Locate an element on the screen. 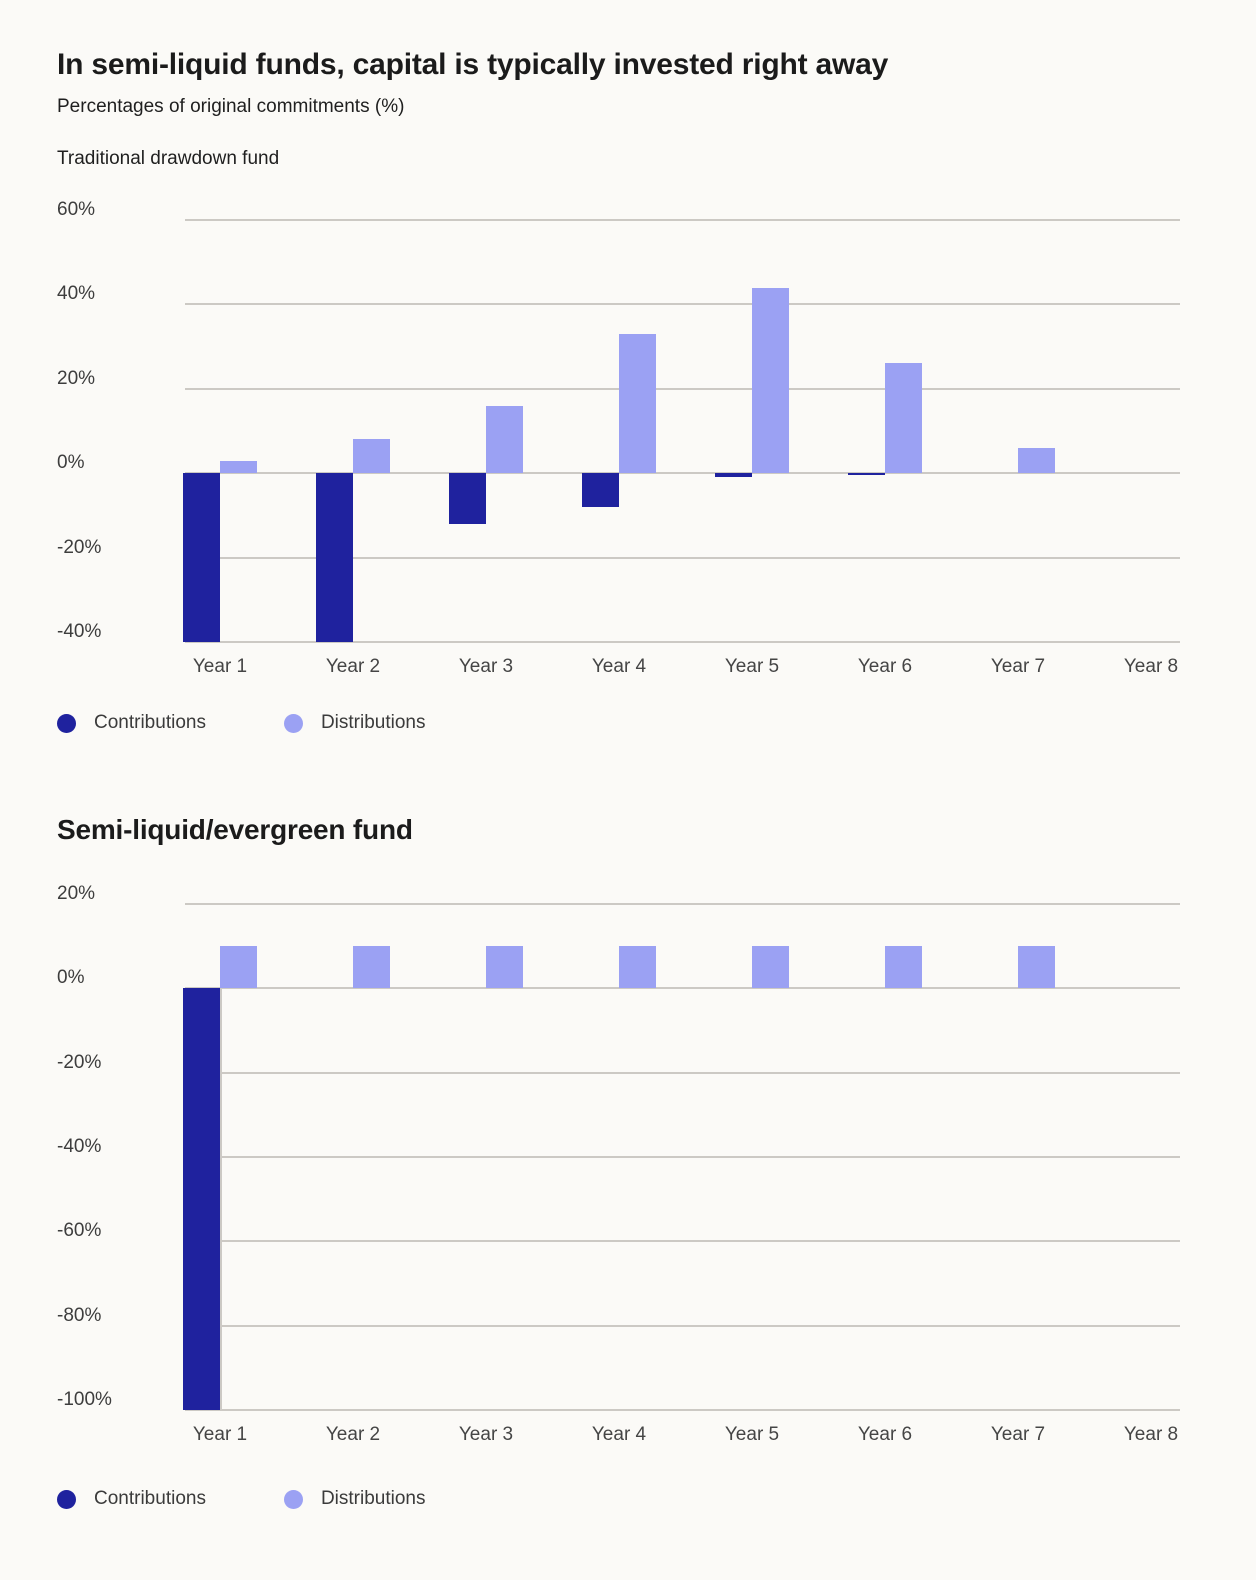 This screenshot has width=1256, height=1580. legend-traditional-drawdown-fund: Contributions Distributions is located at coordinates (241, 723).